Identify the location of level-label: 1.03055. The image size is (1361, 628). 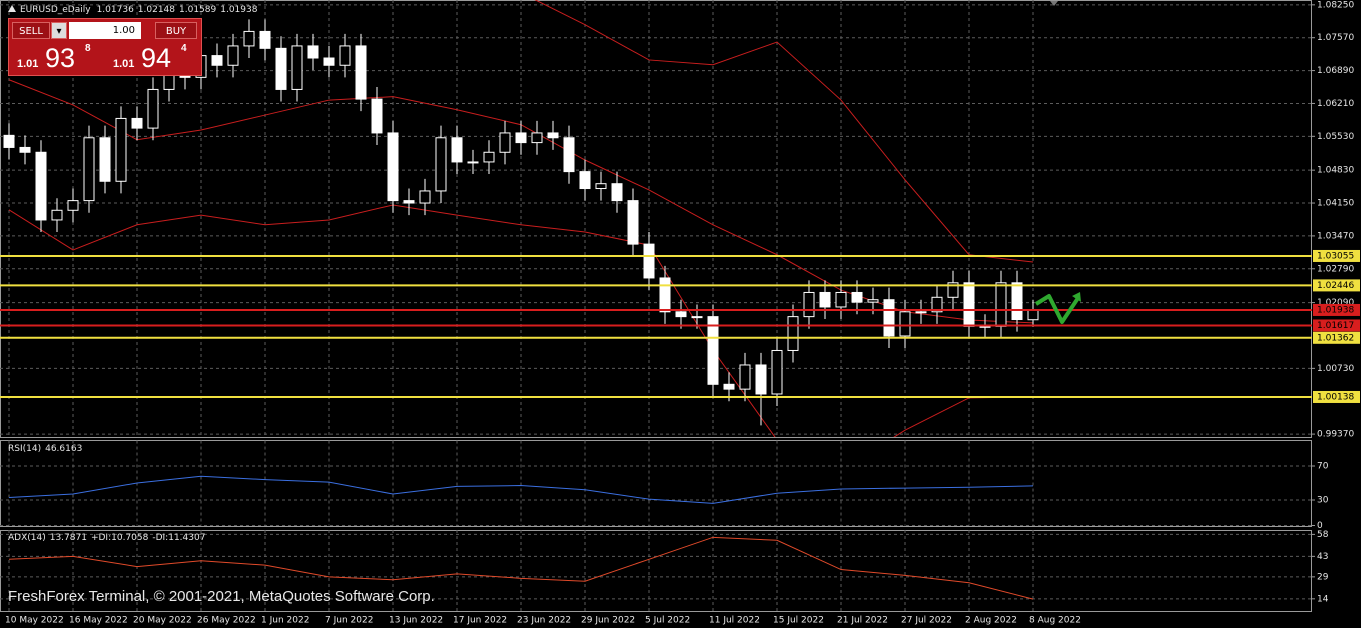
(1335, 256).